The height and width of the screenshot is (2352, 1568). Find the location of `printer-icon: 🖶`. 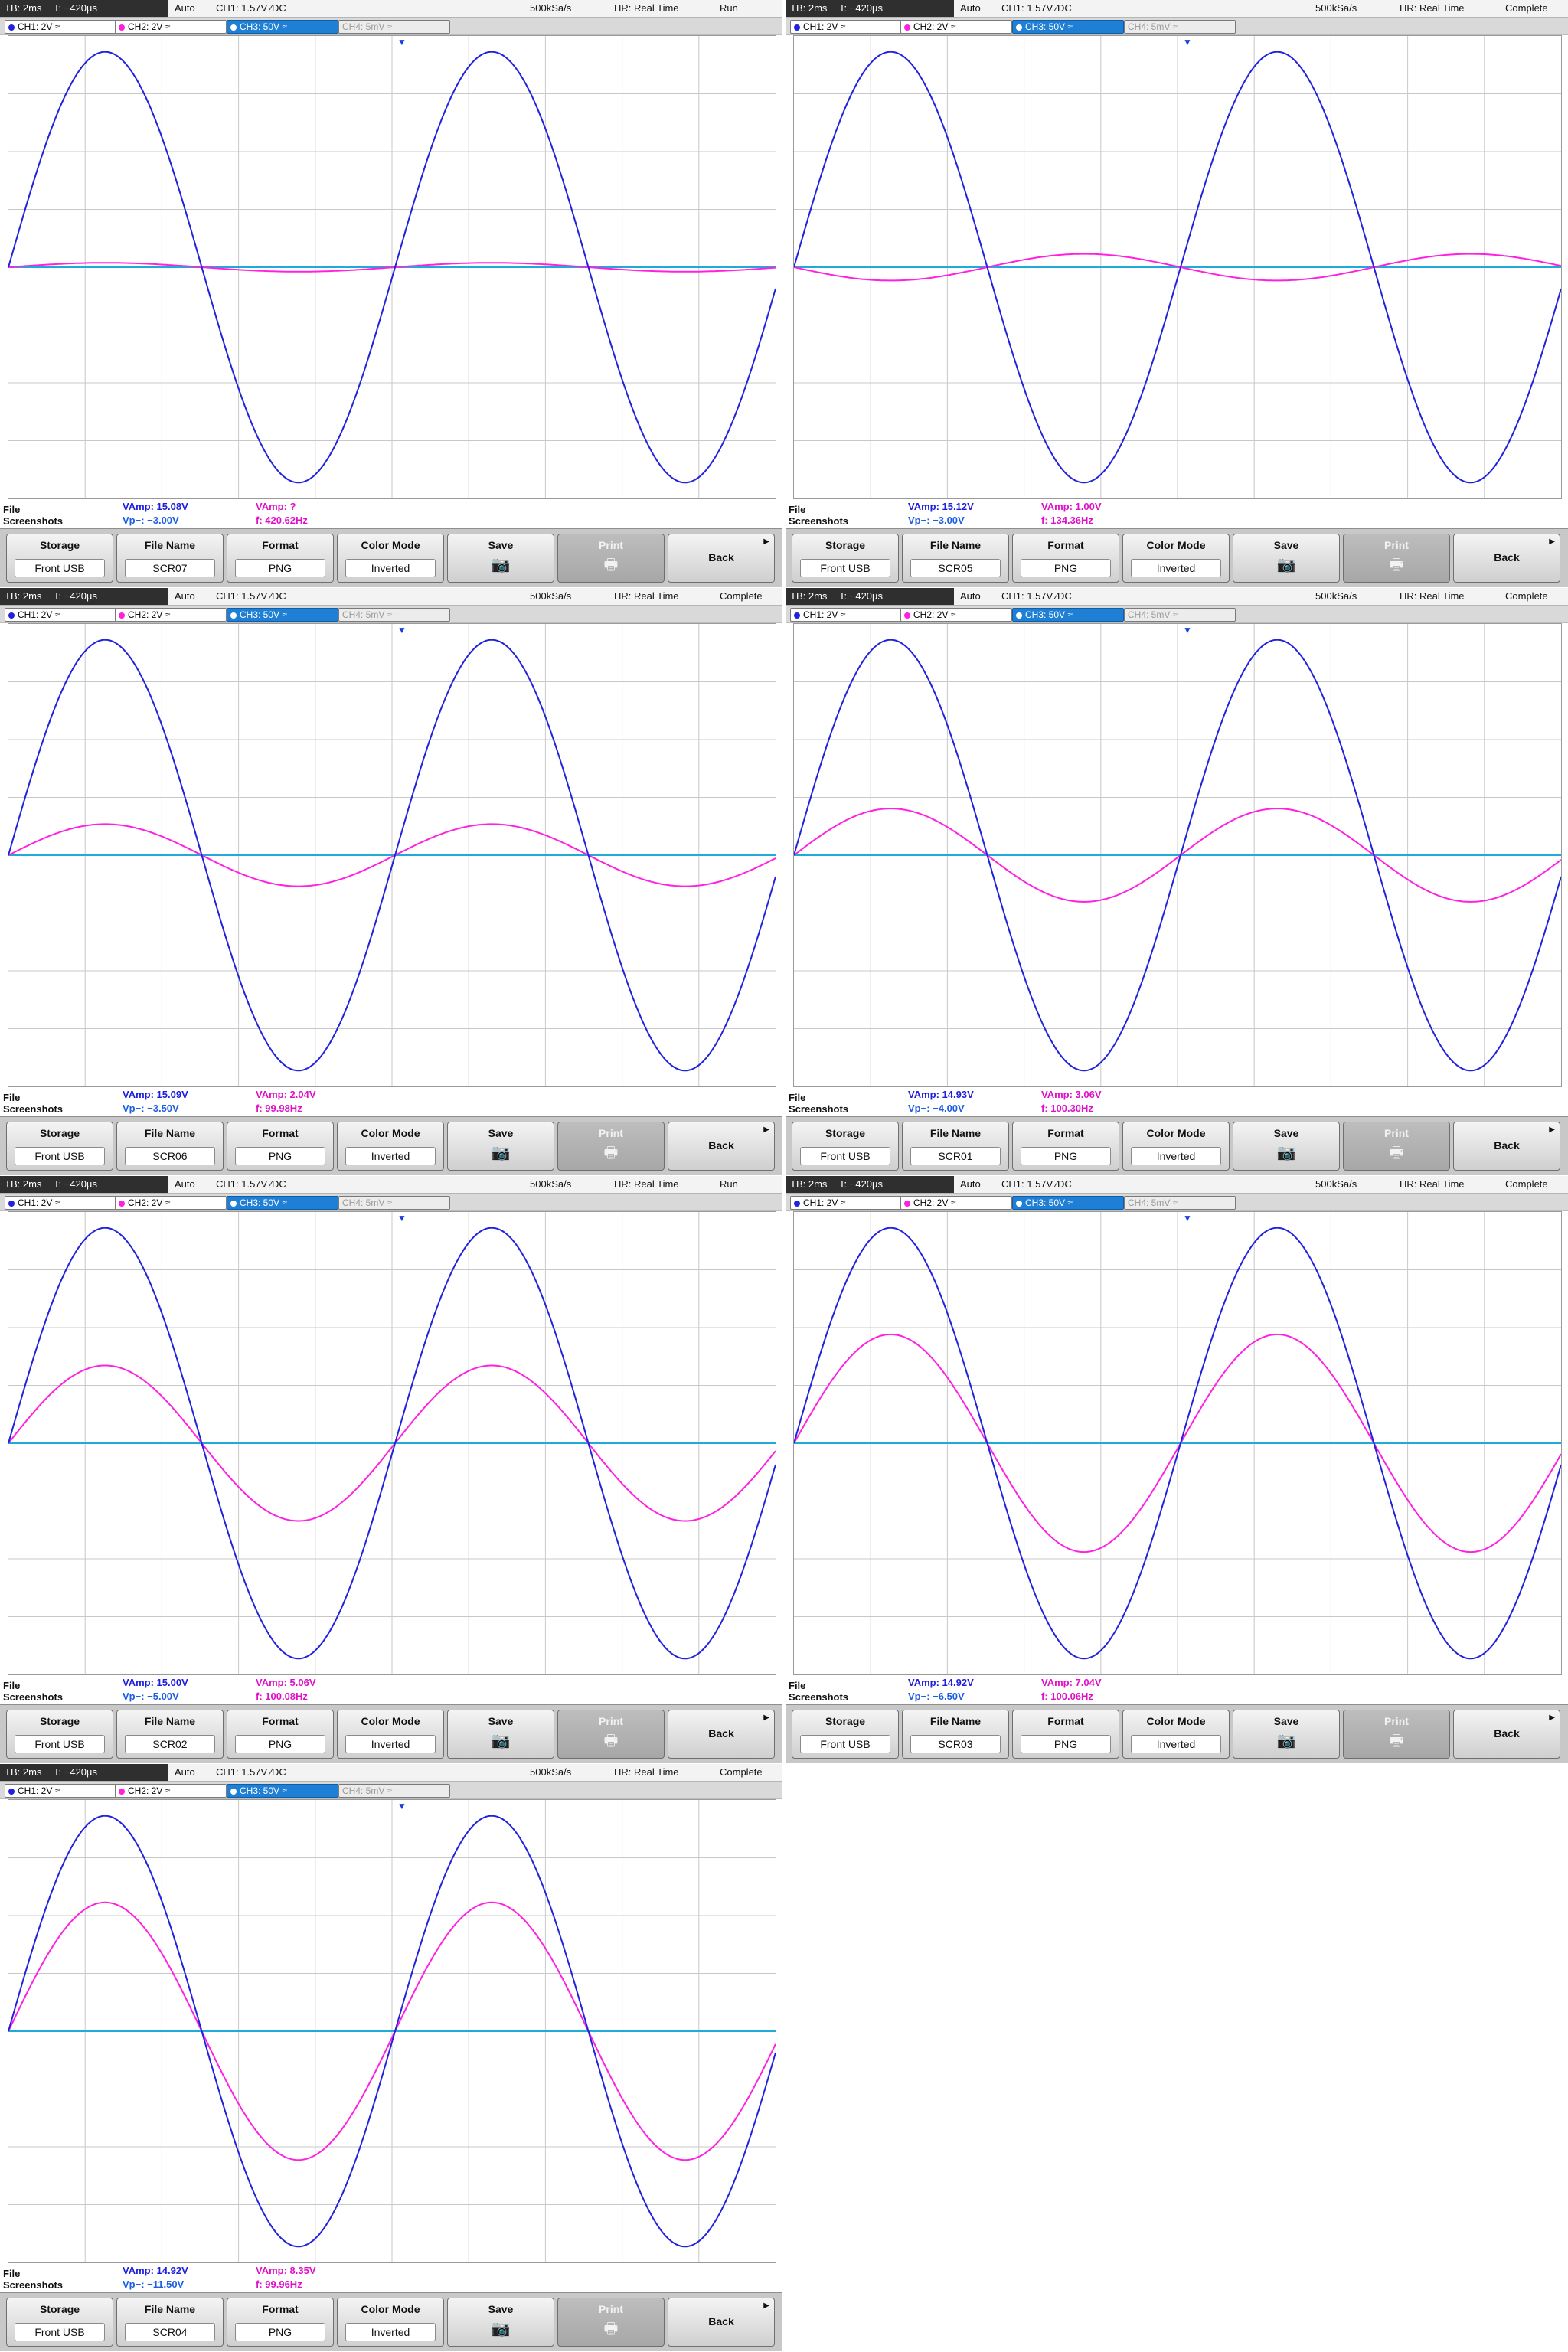

printer-icon: 🖶 is located at coordinates (1396, 1153).